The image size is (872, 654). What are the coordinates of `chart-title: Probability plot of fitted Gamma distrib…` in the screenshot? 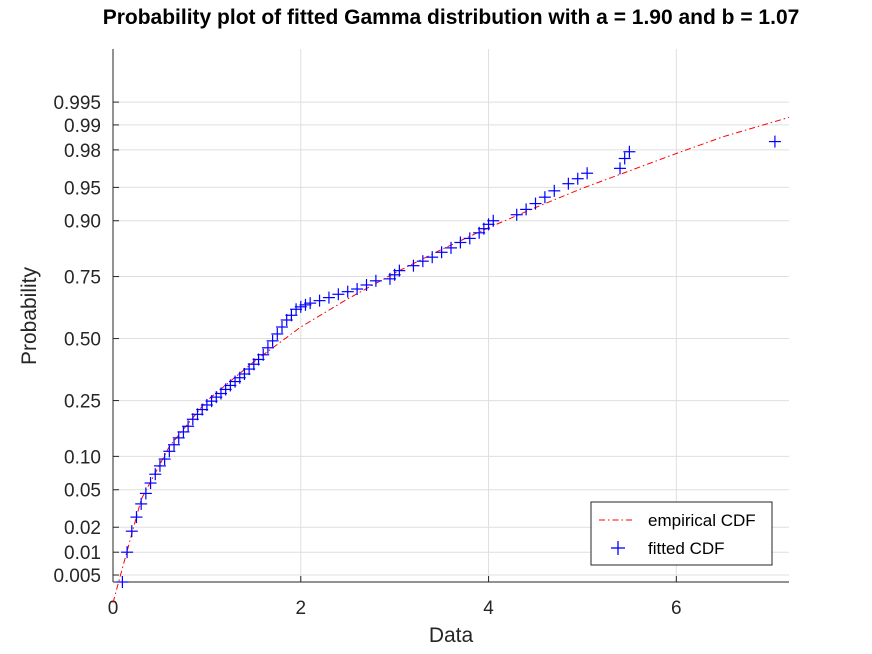 It's located at (451, 17).